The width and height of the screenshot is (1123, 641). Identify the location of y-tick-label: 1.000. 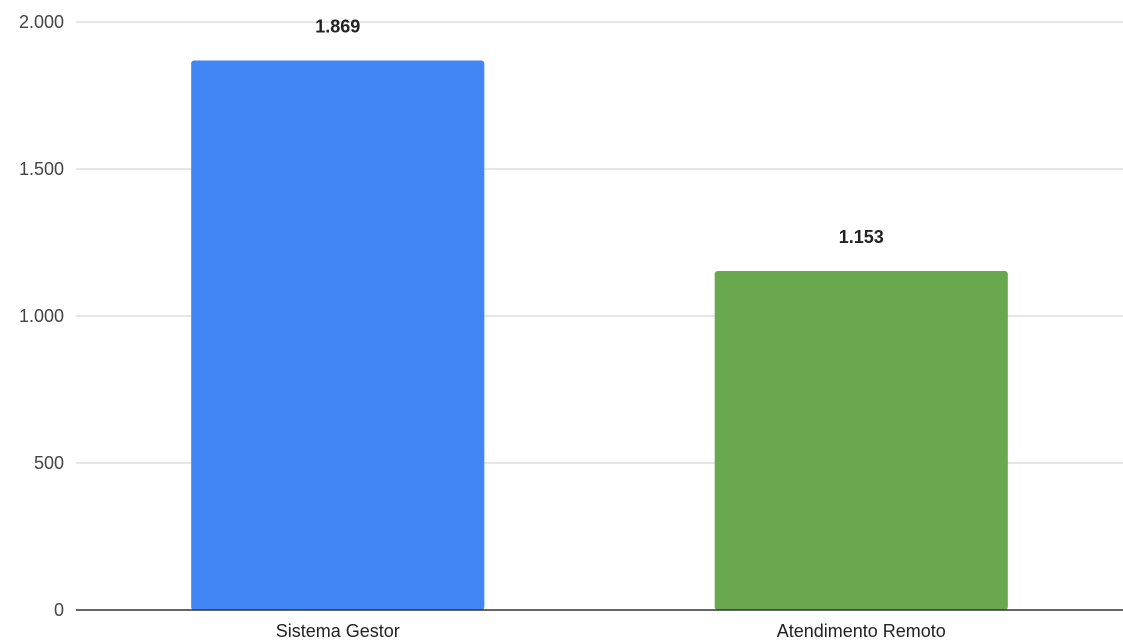
(41, 316).